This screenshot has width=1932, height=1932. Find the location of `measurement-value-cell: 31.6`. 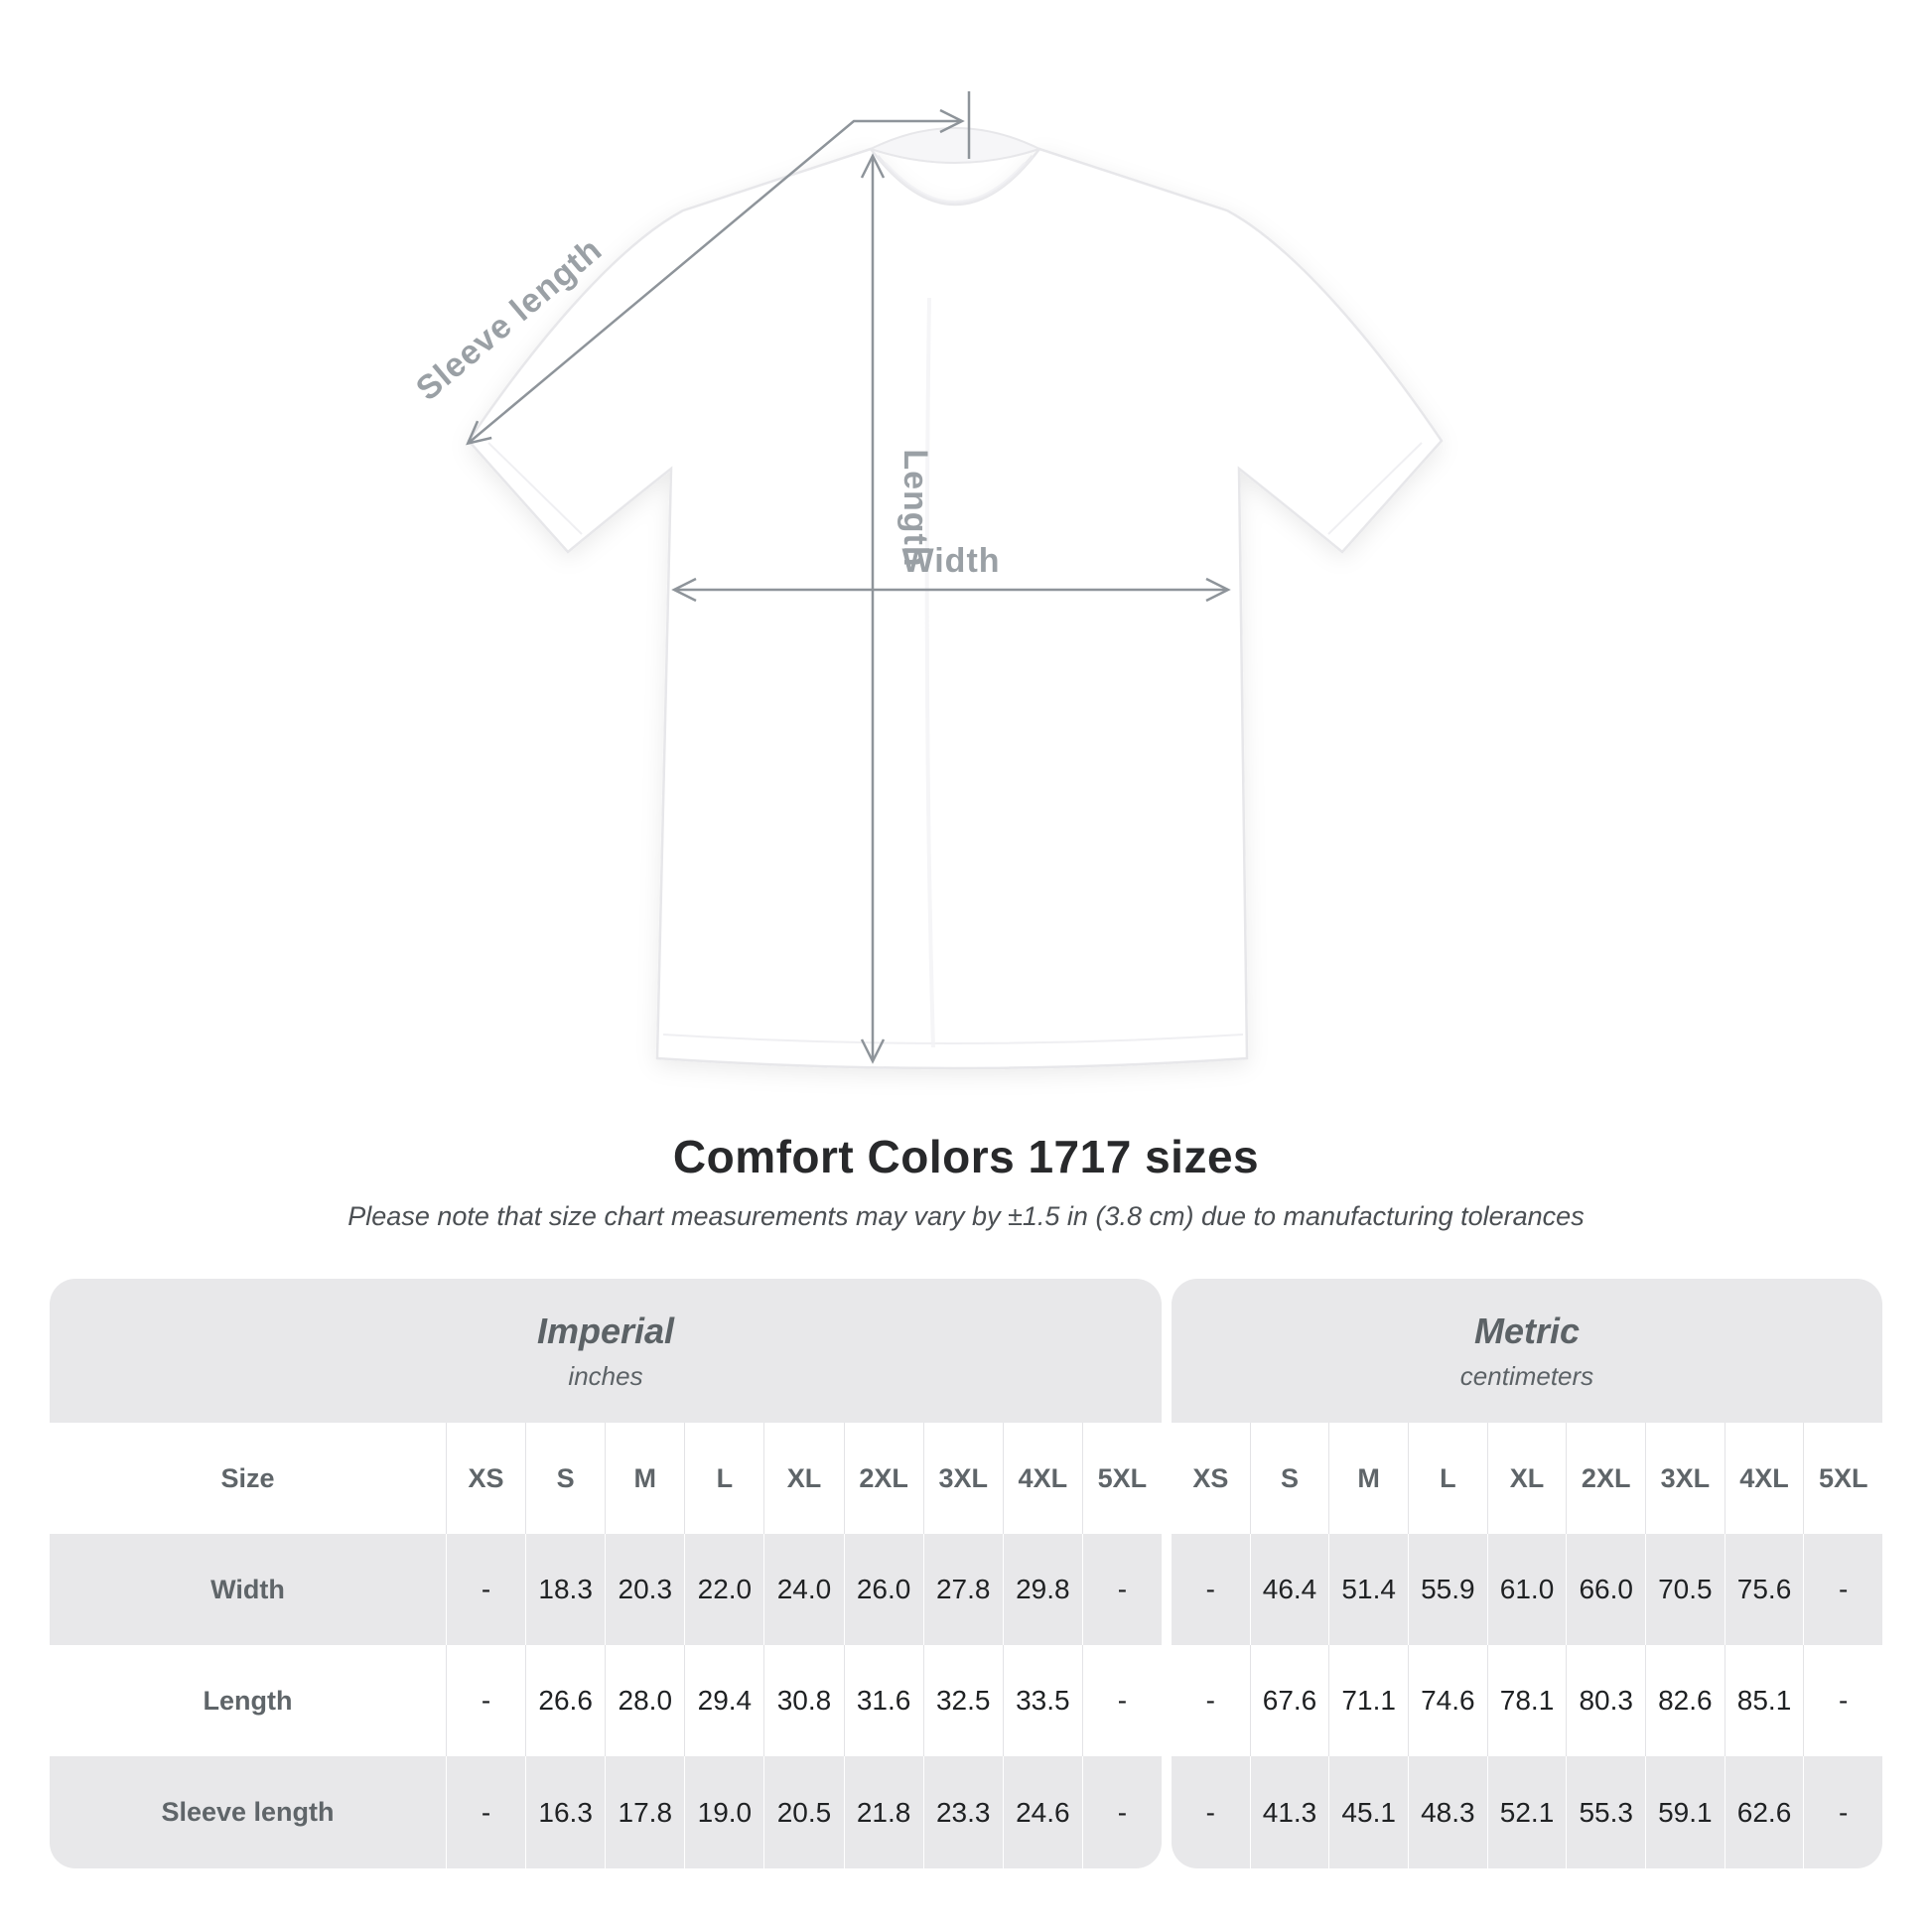

measurement-value-cell: 31.6 is located at coordinates (883, 1701).